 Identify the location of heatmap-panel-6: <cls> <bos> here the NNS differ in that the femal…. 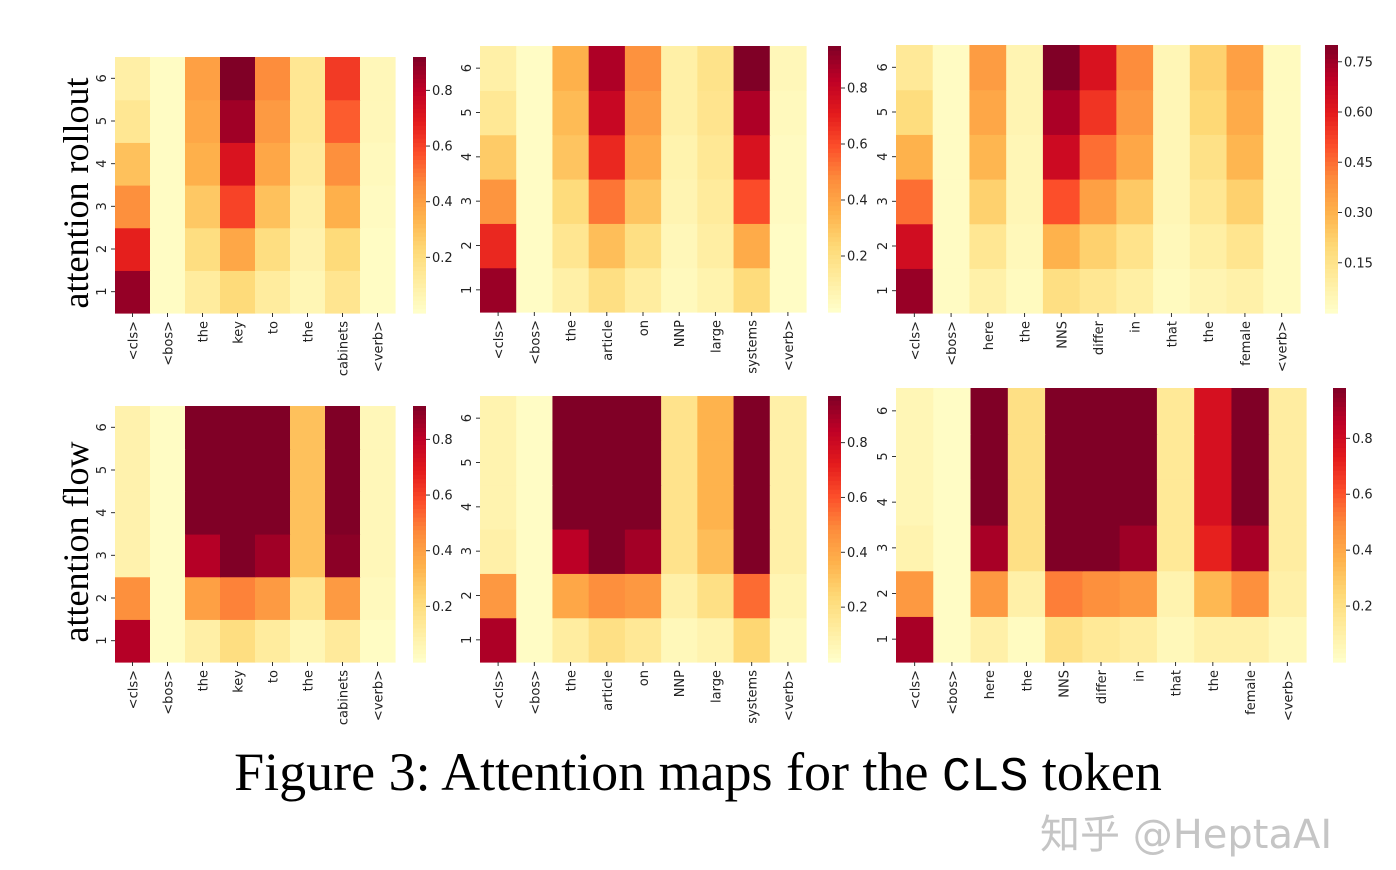
(1124, 554).